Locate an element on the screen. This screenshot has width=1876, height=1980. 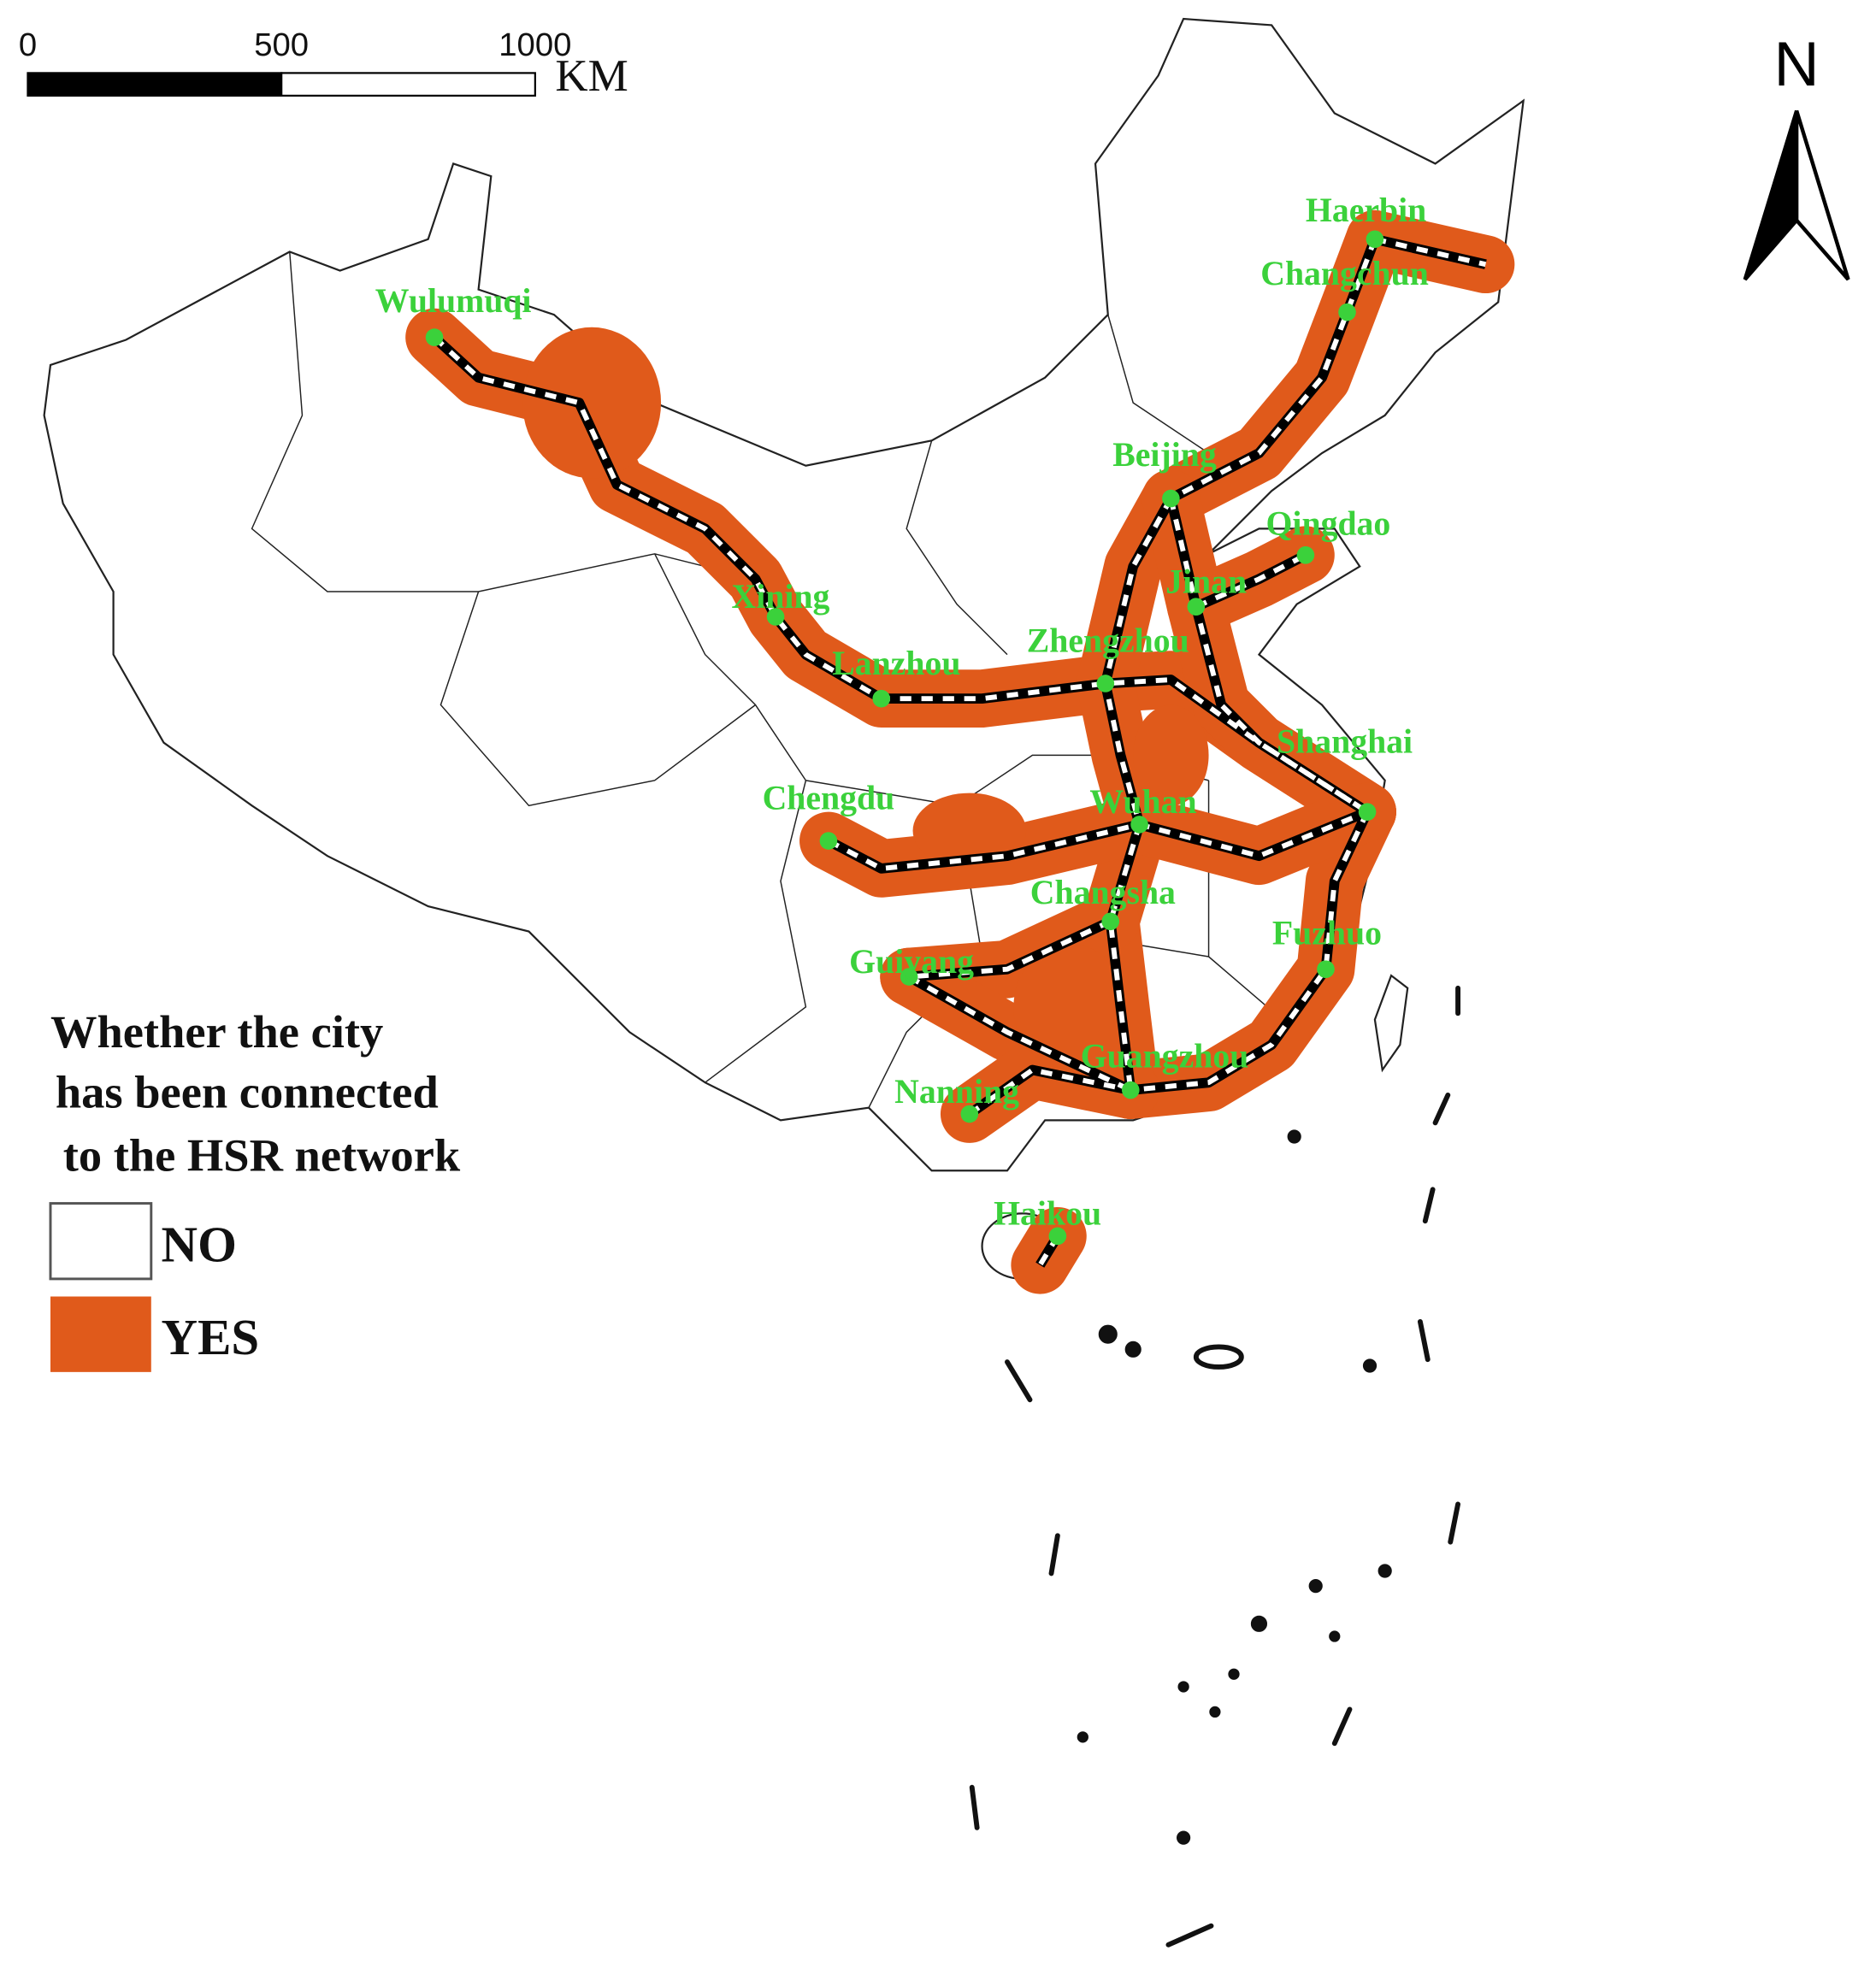
city-label: Qingdao is located at coordinates (1328, 524).